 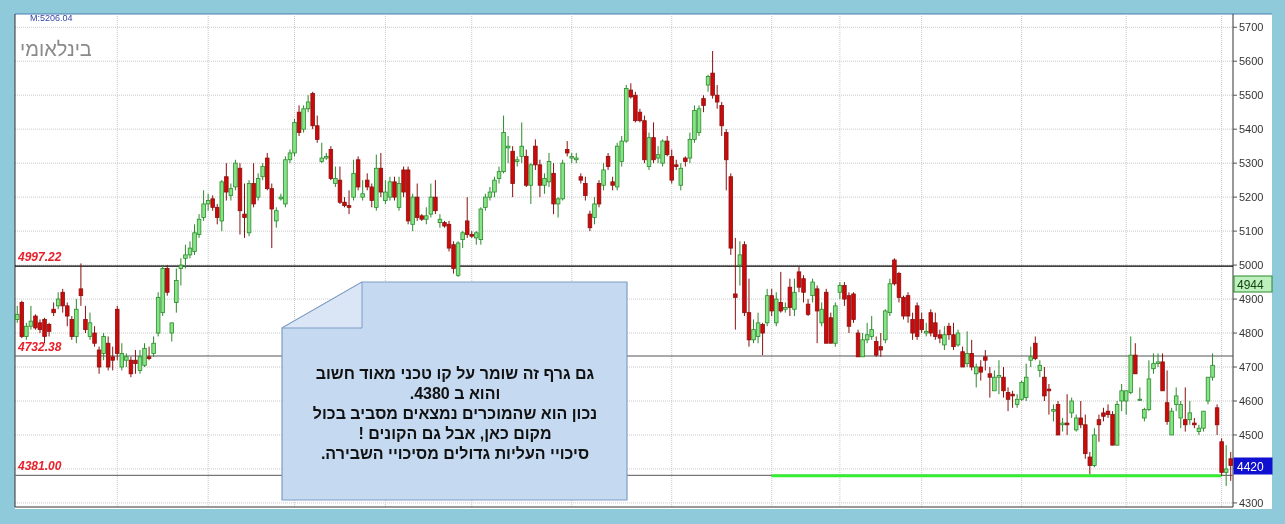 I want to click on annotation: M:5206.04, so click(x=51, y=18).